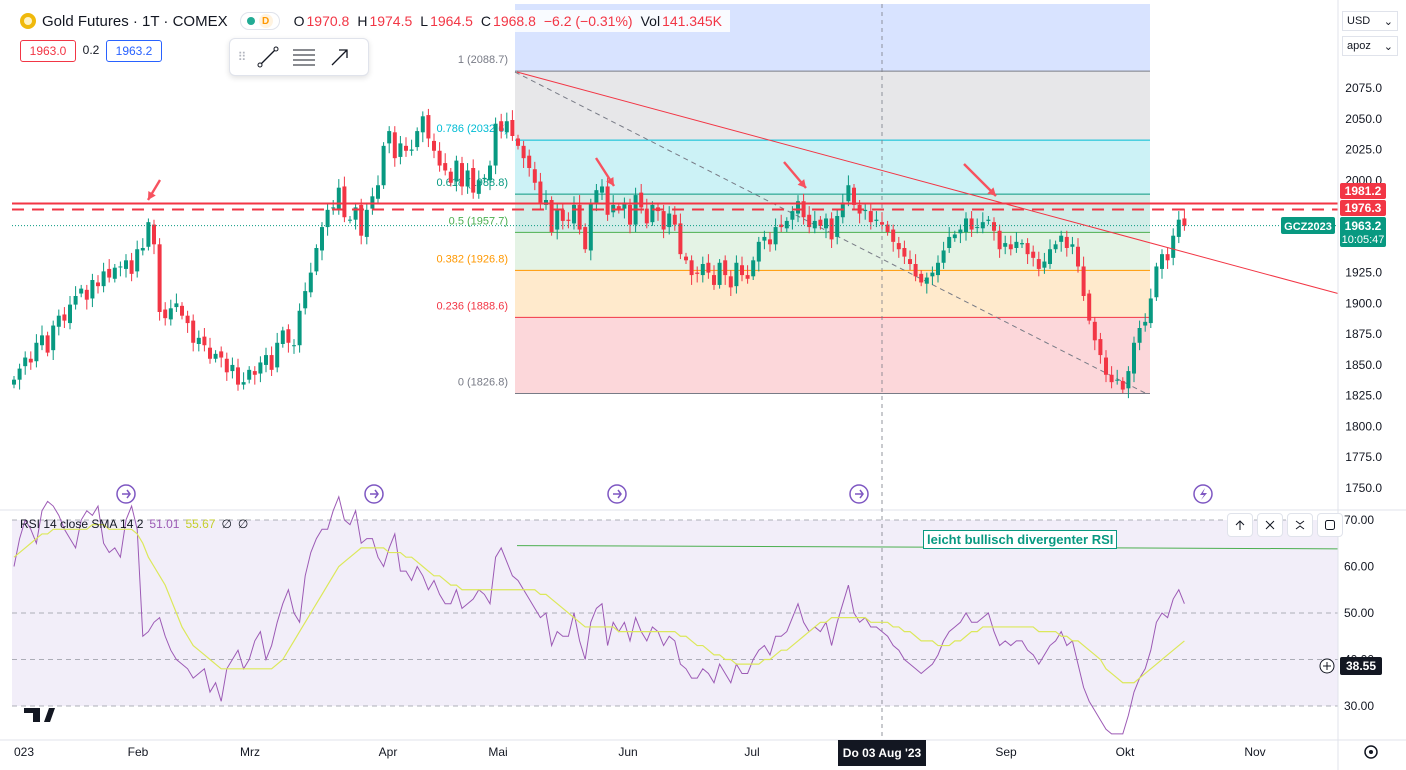  I want to click on divergence-annotation: leicht bullisch divergenter RSI, so click(1020, 539).